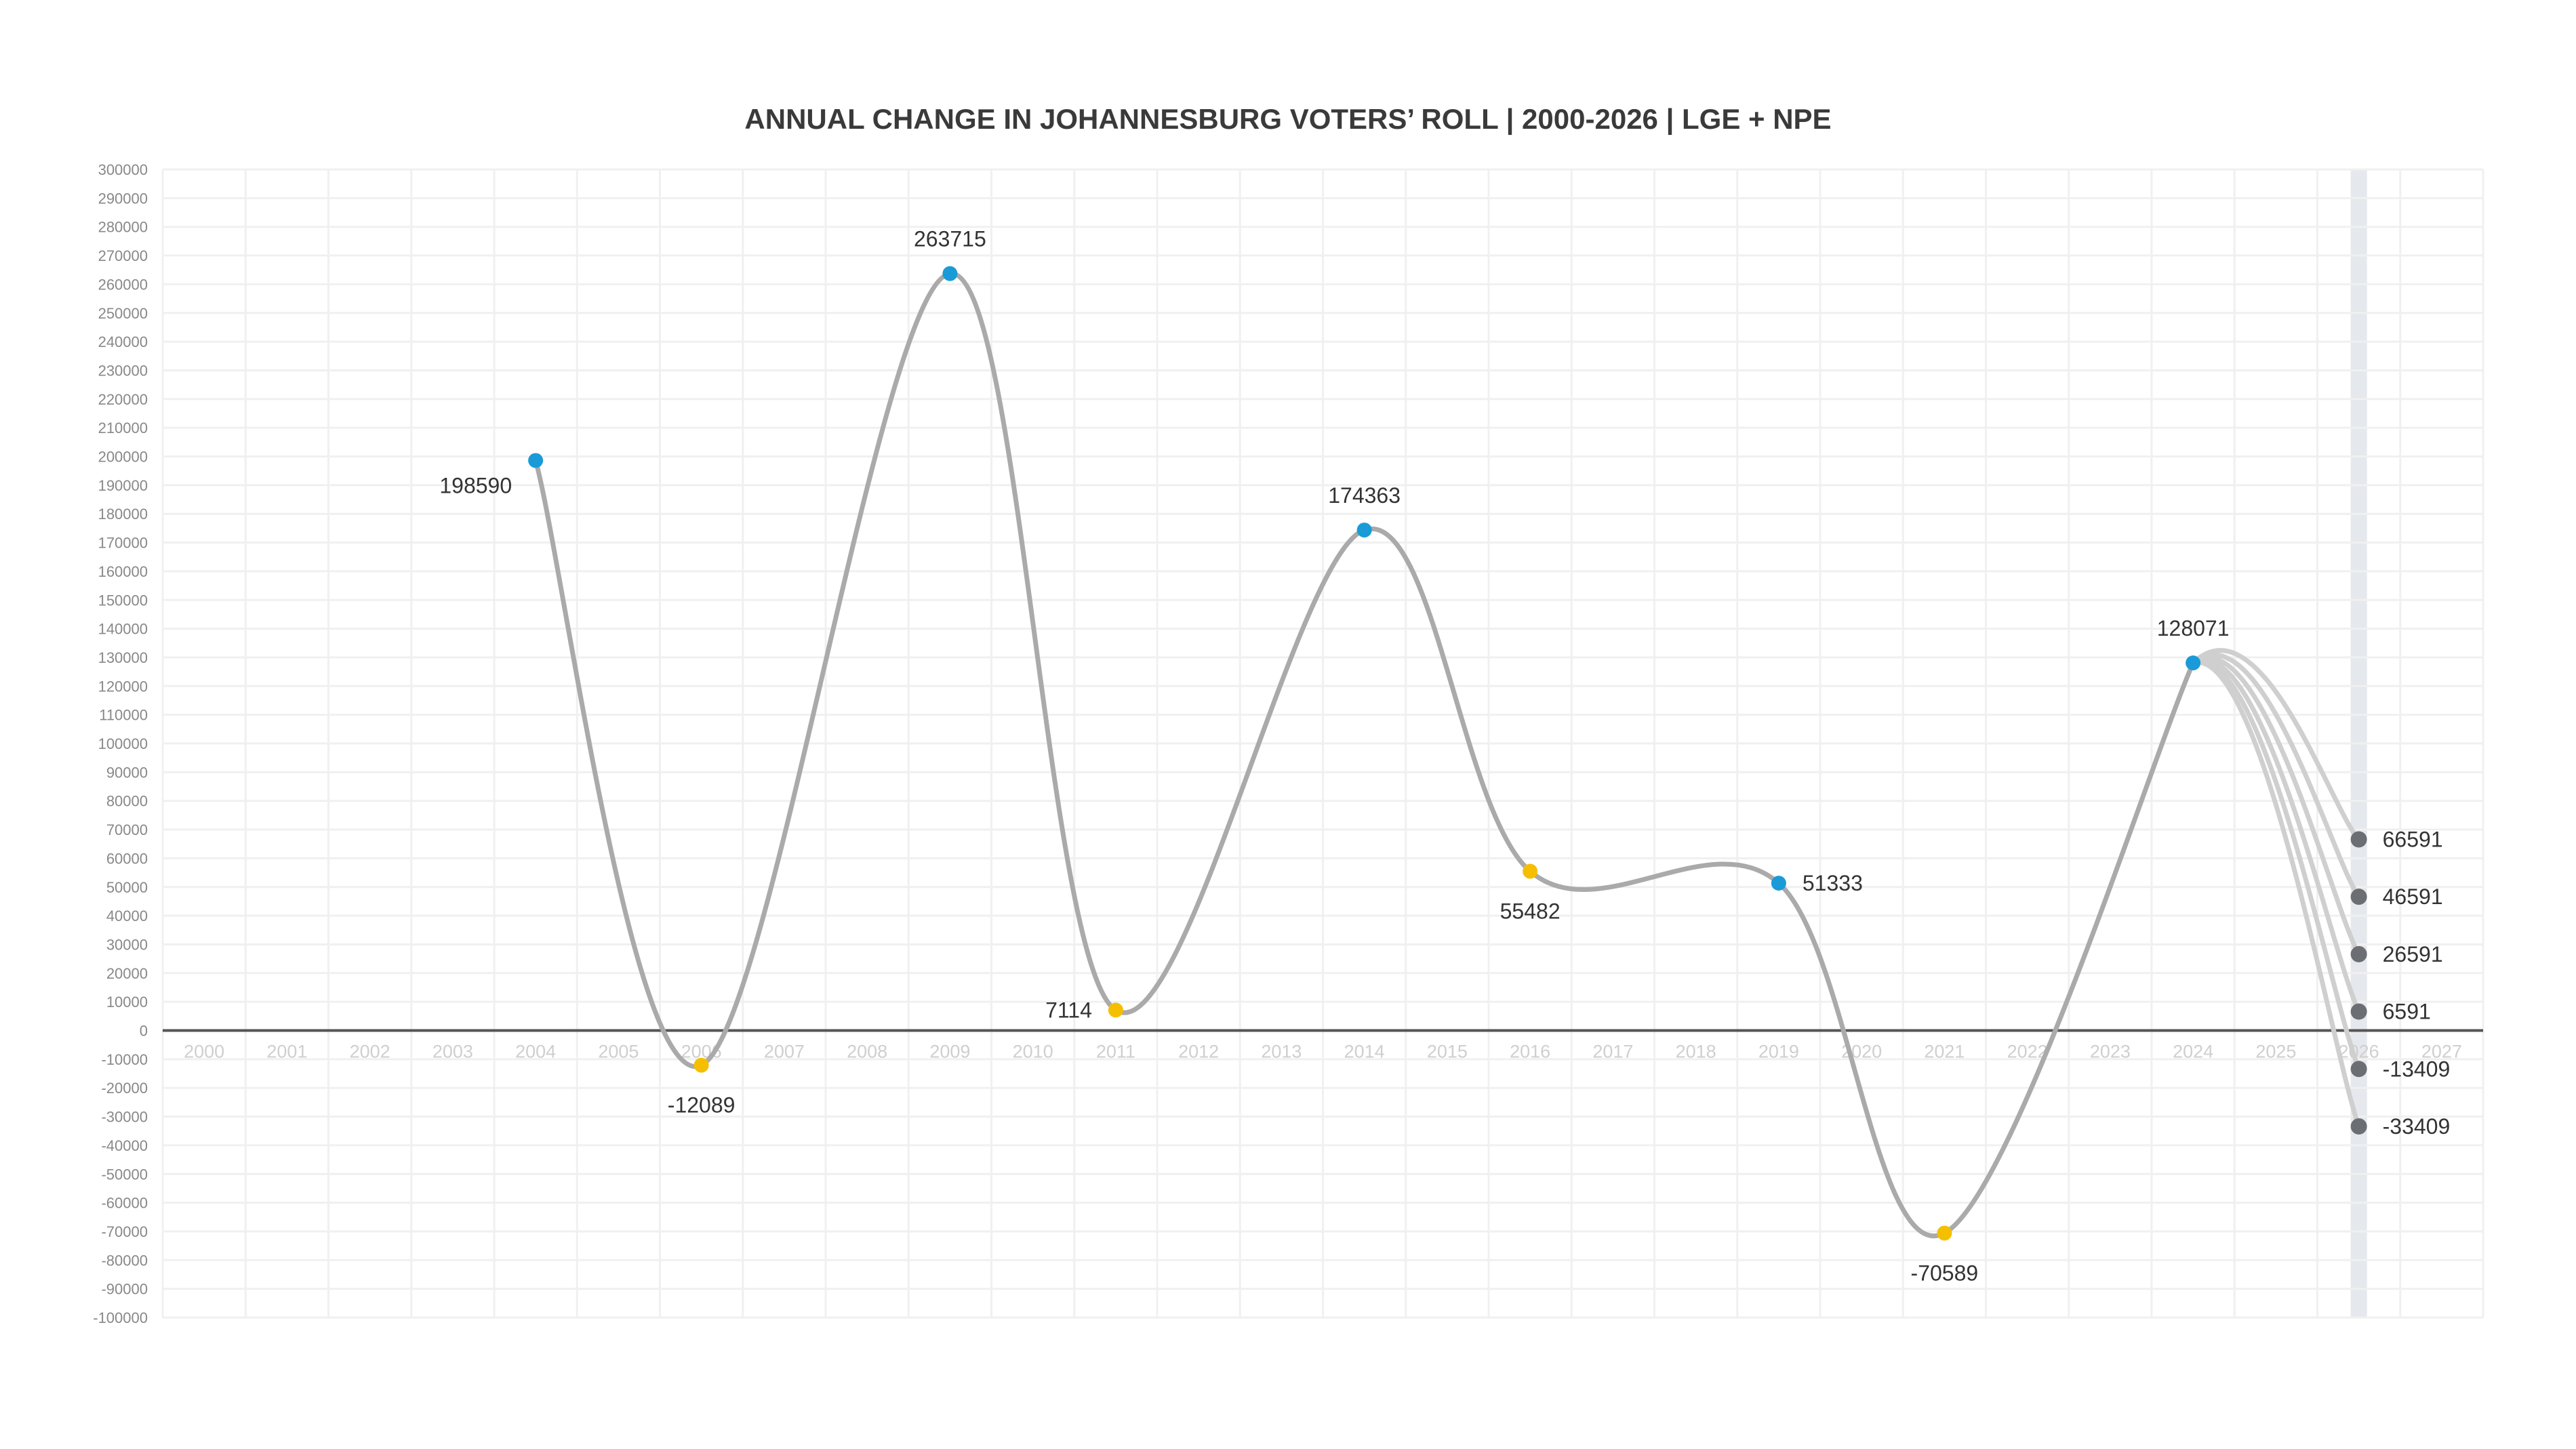  What do you see at coordinates (144, 1031) in the screenshot?
I see `y-tick-label: 0` at bounding box center [144, 1031].